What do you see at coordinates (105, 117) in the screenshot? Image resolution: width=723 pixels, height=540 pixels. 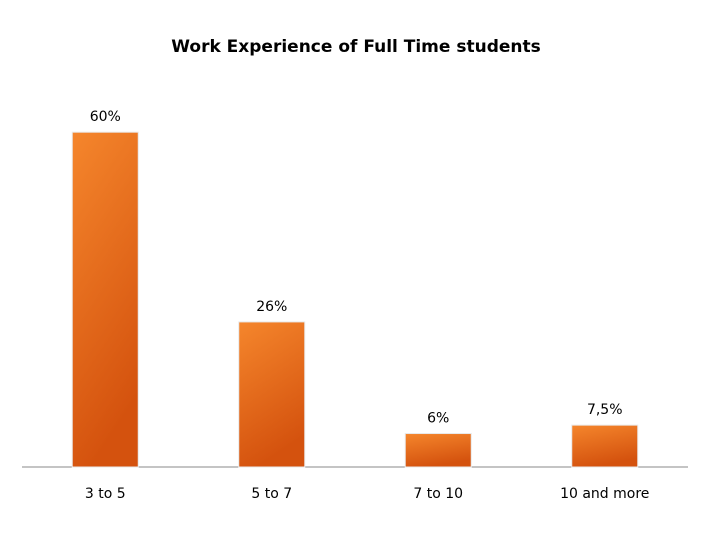 I see `data-label: 60%` at bounding box center [105, 117].